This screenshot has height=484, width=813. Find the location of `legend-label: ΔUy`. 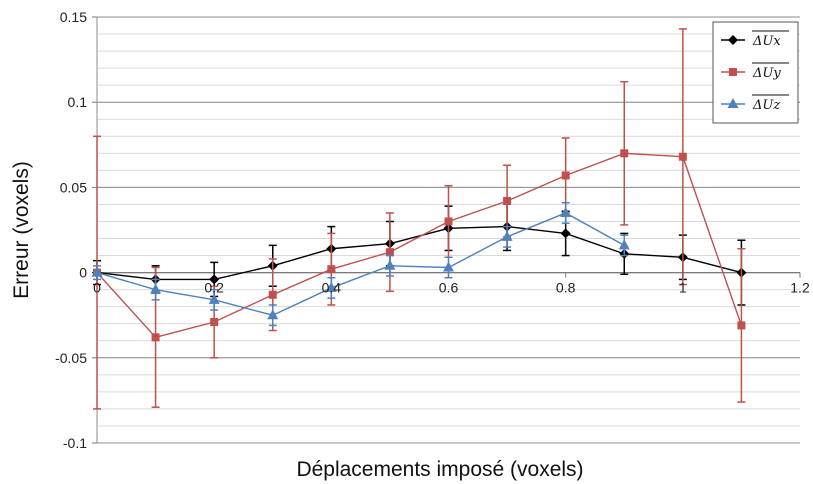

legend-label: ΔUy is located at coordinates (766, 73).